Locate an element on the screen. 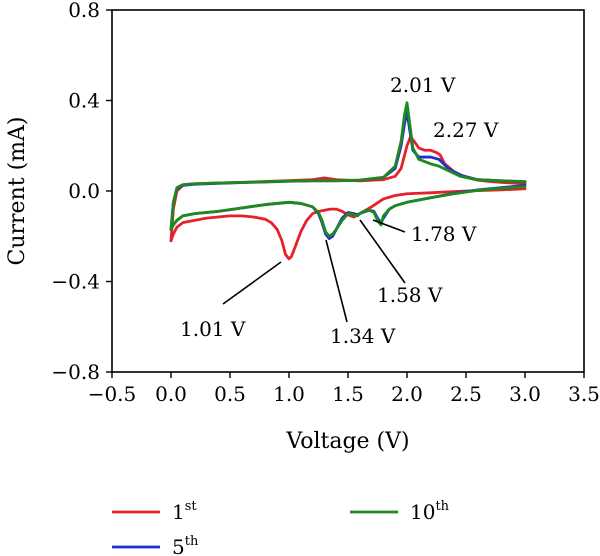 The width and height of the screenshot is (600, 556). x-tick-label: 0.0 is located at coordinates (171, 394).